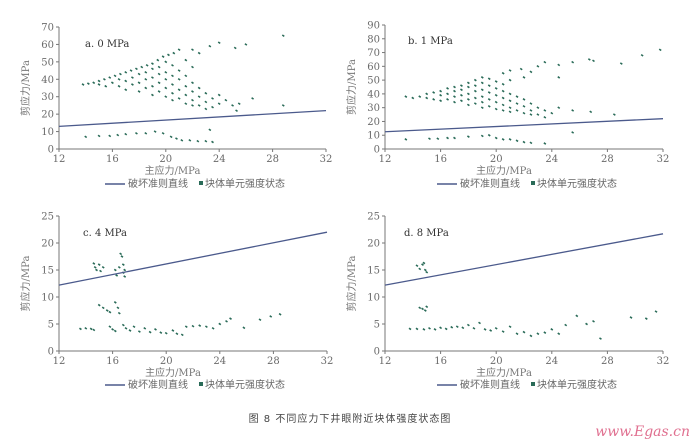 The image size is (700, 444). Describe the element at coordinates (47, 80) in the screenshot. I see `y-tick-label: 40` at that location.